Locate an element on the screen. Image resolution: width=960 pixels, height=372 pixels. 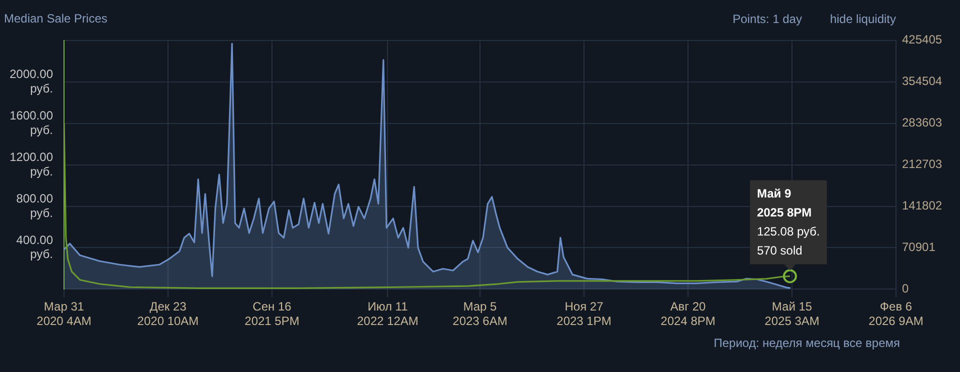
x-tick-label: Май 15 2025 3AM is located at coordinates (792, 314).